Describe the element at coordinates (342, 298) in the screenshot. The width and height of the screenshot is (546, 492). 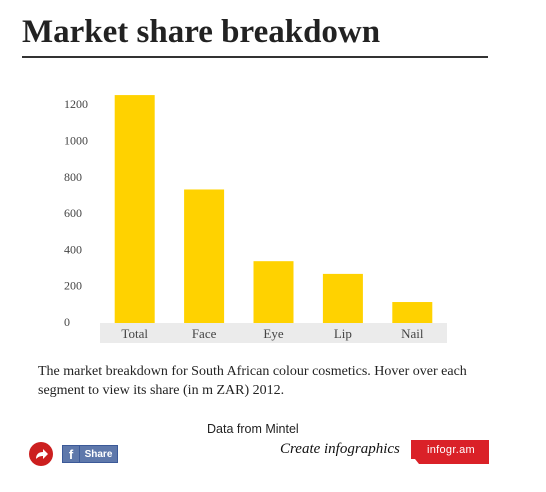
I see `bar-lip` at that location.